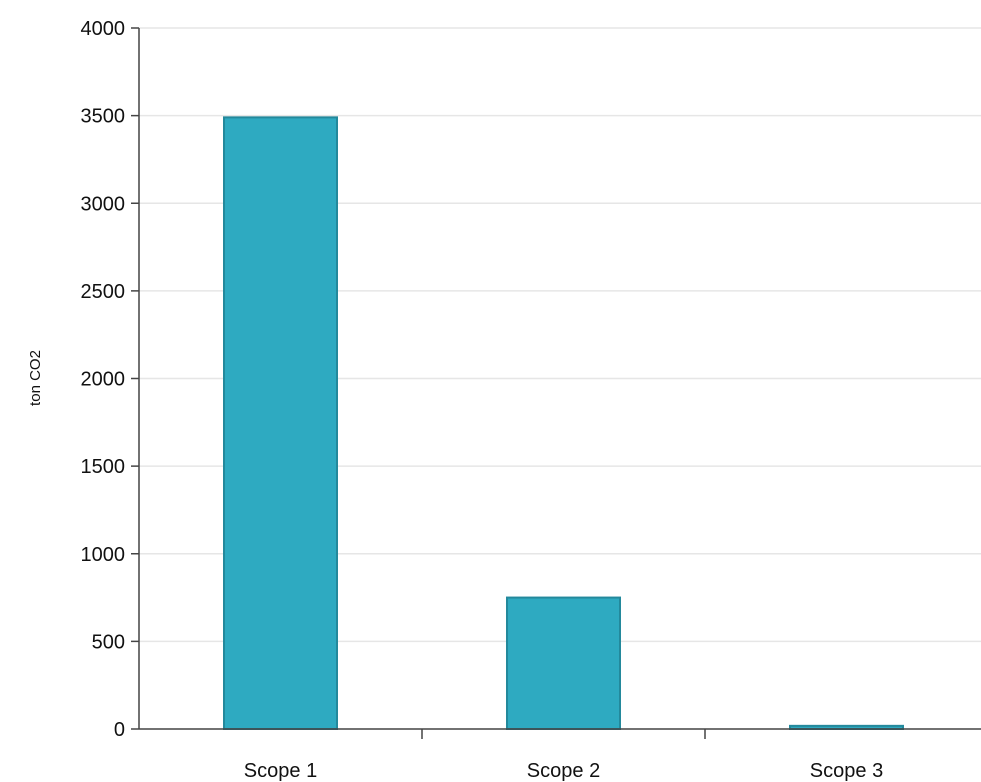 This screenshot has height=782, width=981. Describe the element at coordinates (103, 555) in the screenshot. I see `y-tick-label-2: 1000` at that location.